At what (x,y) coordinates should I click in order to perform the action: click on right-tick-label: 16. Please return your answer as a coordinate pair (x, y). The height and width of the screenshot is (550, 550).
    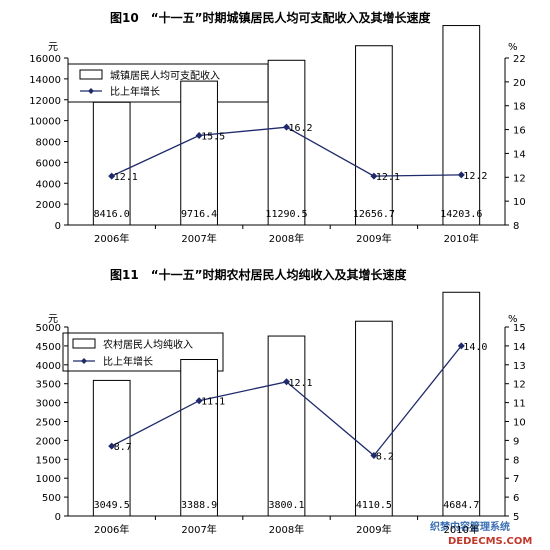
    Looking at the image, I should click on (519, 131).